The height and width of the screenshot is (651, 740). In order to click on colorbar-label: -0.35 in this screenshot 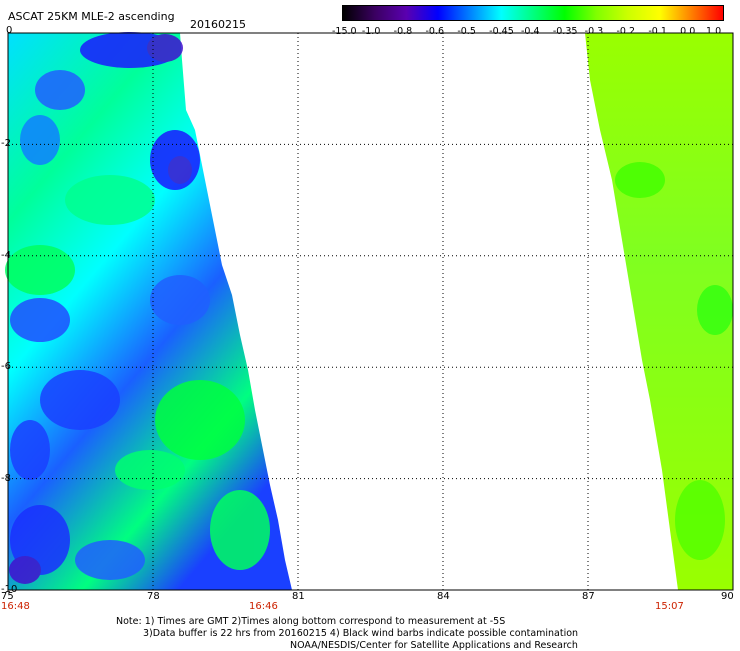, I will do `click(565, 31)`.